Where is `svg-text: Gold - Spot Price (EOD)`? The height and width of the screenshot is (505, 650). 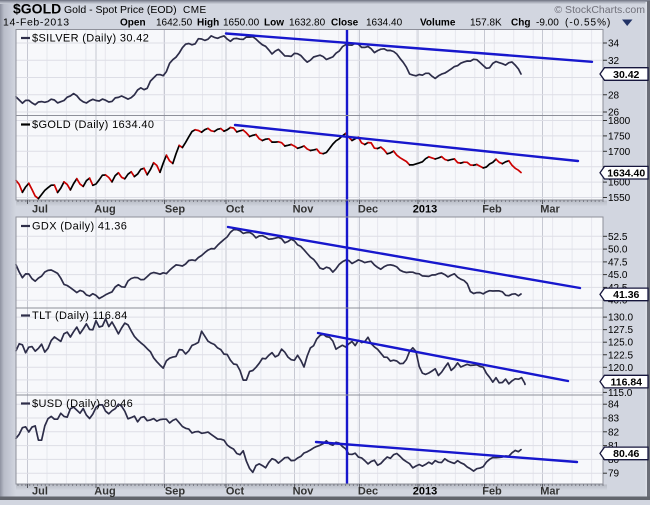 svg-text: Gold - Spot Price (EOD) is located at coordinates (120, 10).